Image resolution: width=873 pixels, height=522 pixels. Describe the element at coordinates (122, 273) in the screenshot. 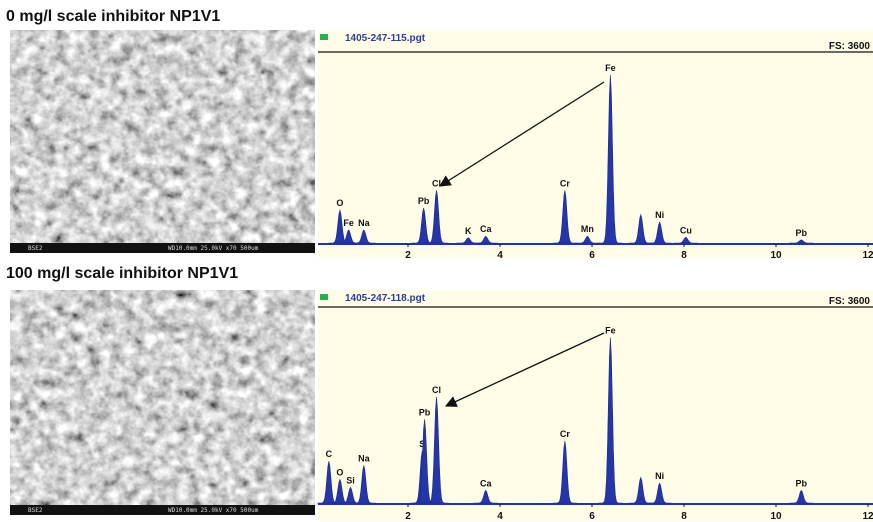

I see `panel-title: 100 mg/l scale inhibitor NP1V1` at that location.